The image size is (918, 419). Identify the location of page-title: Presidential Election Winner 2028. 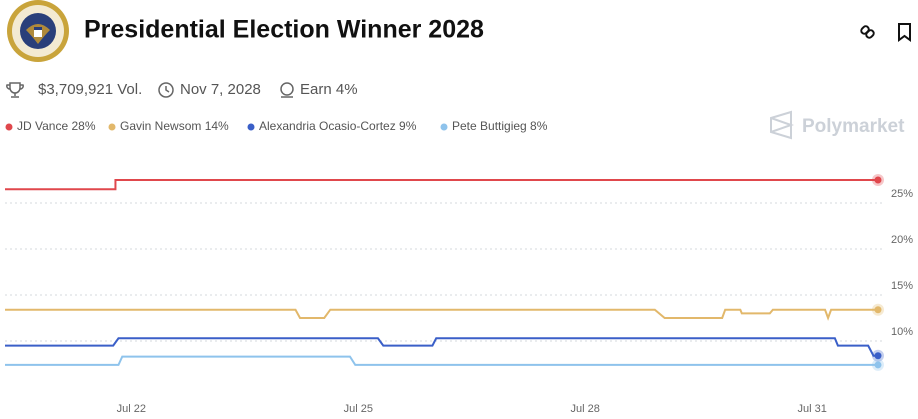
(284, 30).